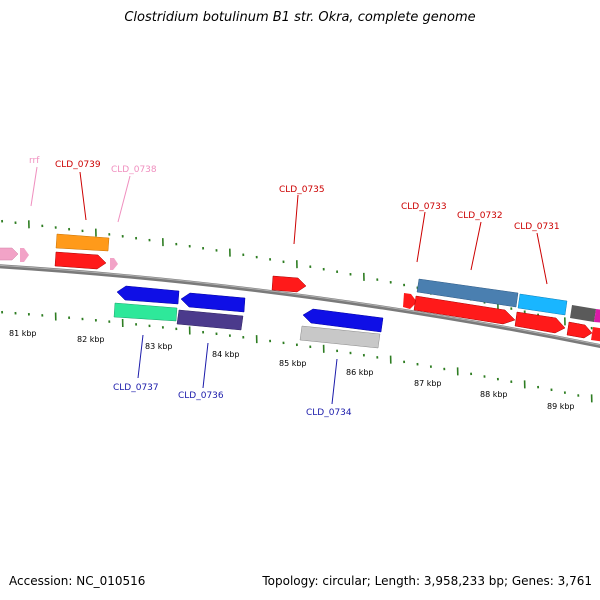 The height and width of the screenshot is (600, 600). What do you see at coordinates (360, 372) in the screenshot?
I see `scale-label-86: 86 kbp` at bounding box center [360, 372].